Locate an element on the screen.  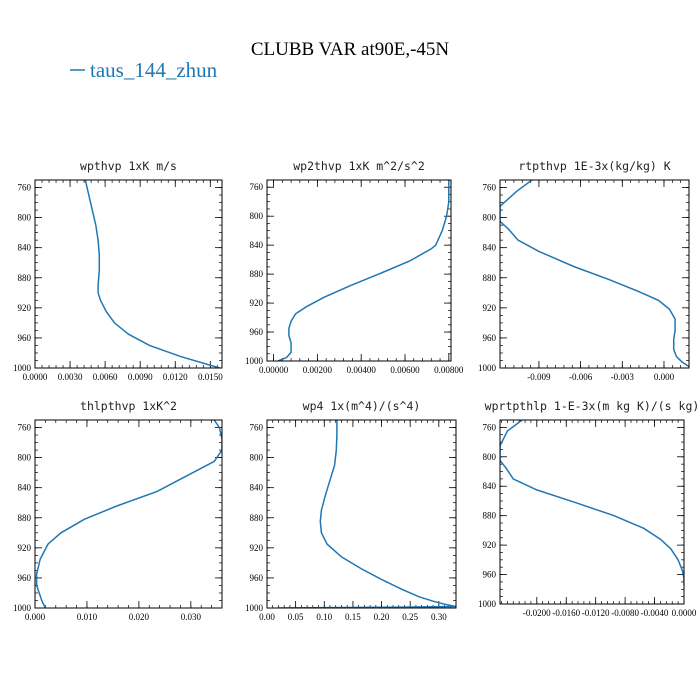
x-tick-label: 0.00800 is located at coordinates (449, 370).